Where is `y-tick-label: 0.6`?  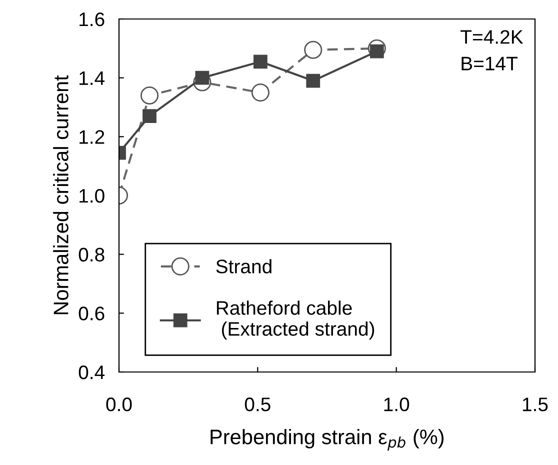
y-tick-label: 0.6 is located at coordinates (91, 313).